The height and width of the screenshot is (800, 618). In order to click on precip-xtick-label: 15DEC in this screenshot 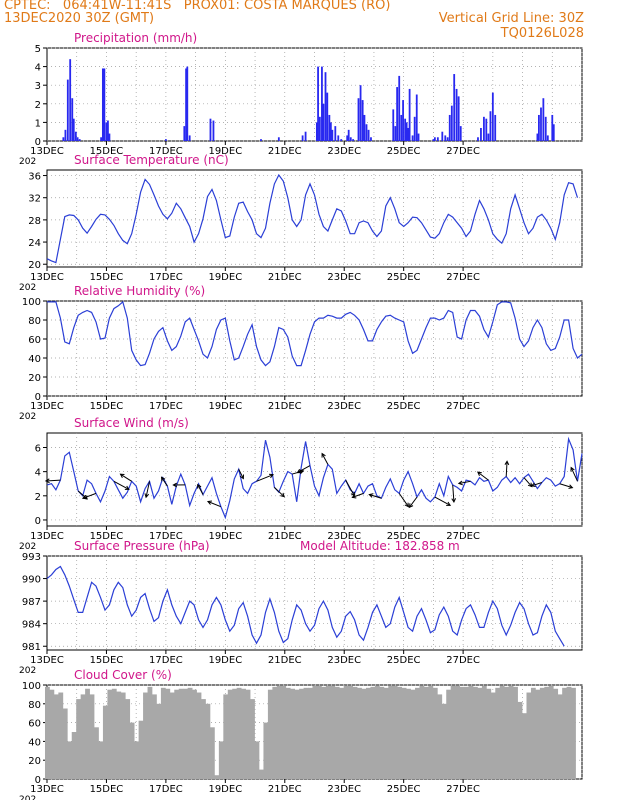, I will do `click(107, 151)`.